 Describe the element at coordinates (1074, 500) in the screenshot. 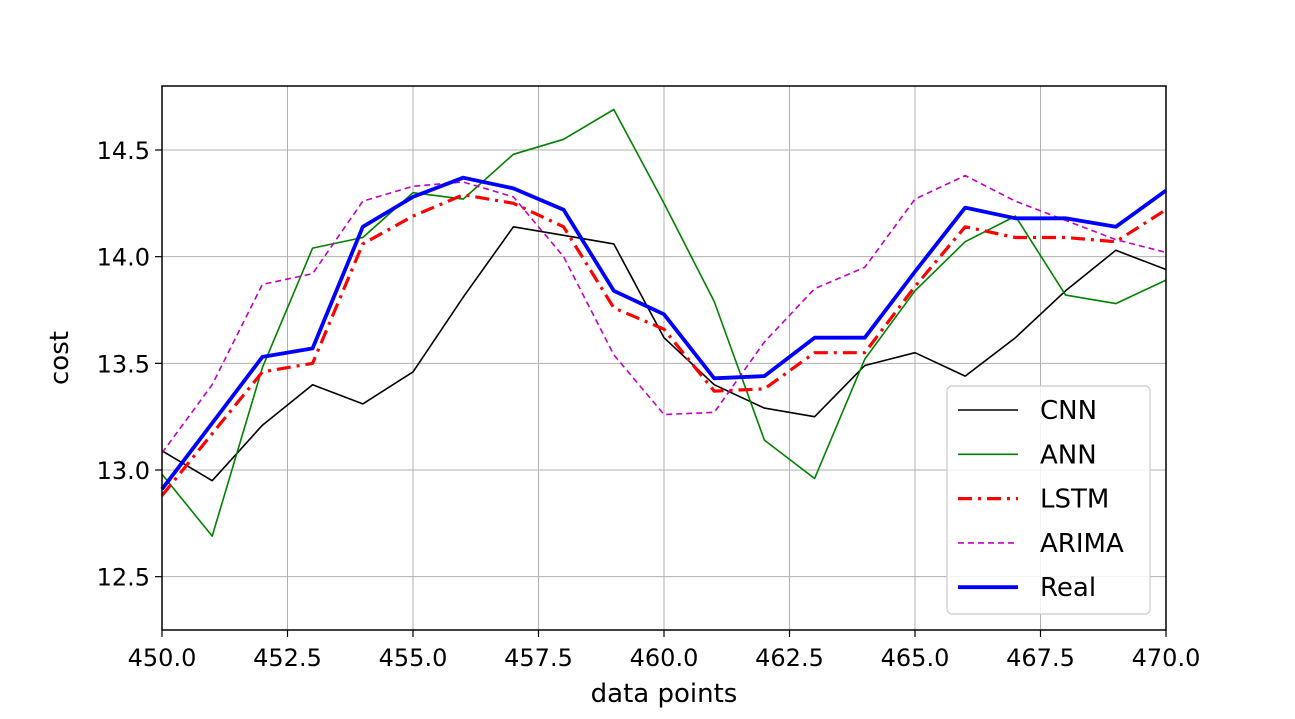

I see `legend-label-lstm: LSTM` at that location.